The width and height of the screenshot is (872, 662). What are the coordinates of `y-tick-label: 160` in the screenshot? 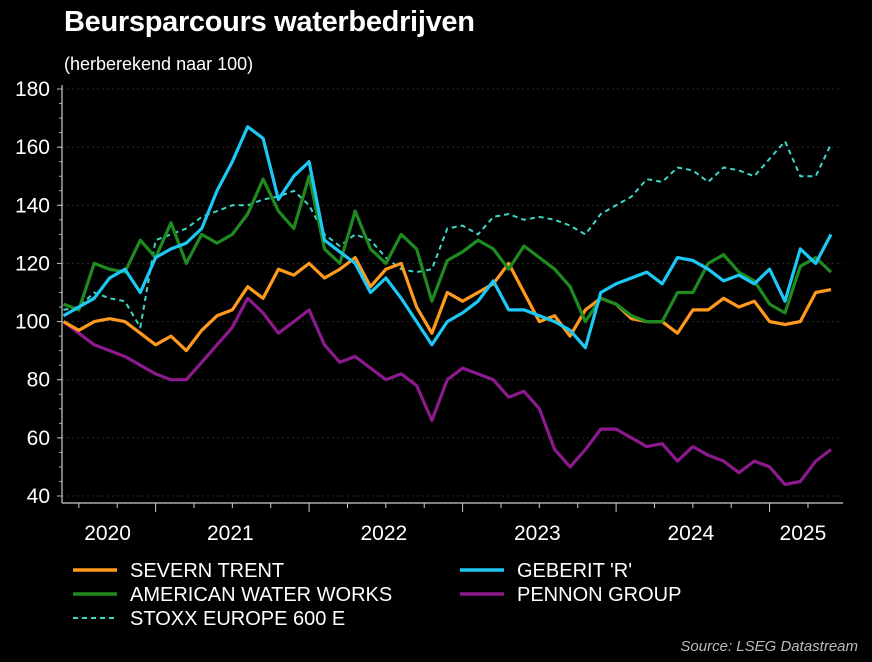 It's located at (32, 147).